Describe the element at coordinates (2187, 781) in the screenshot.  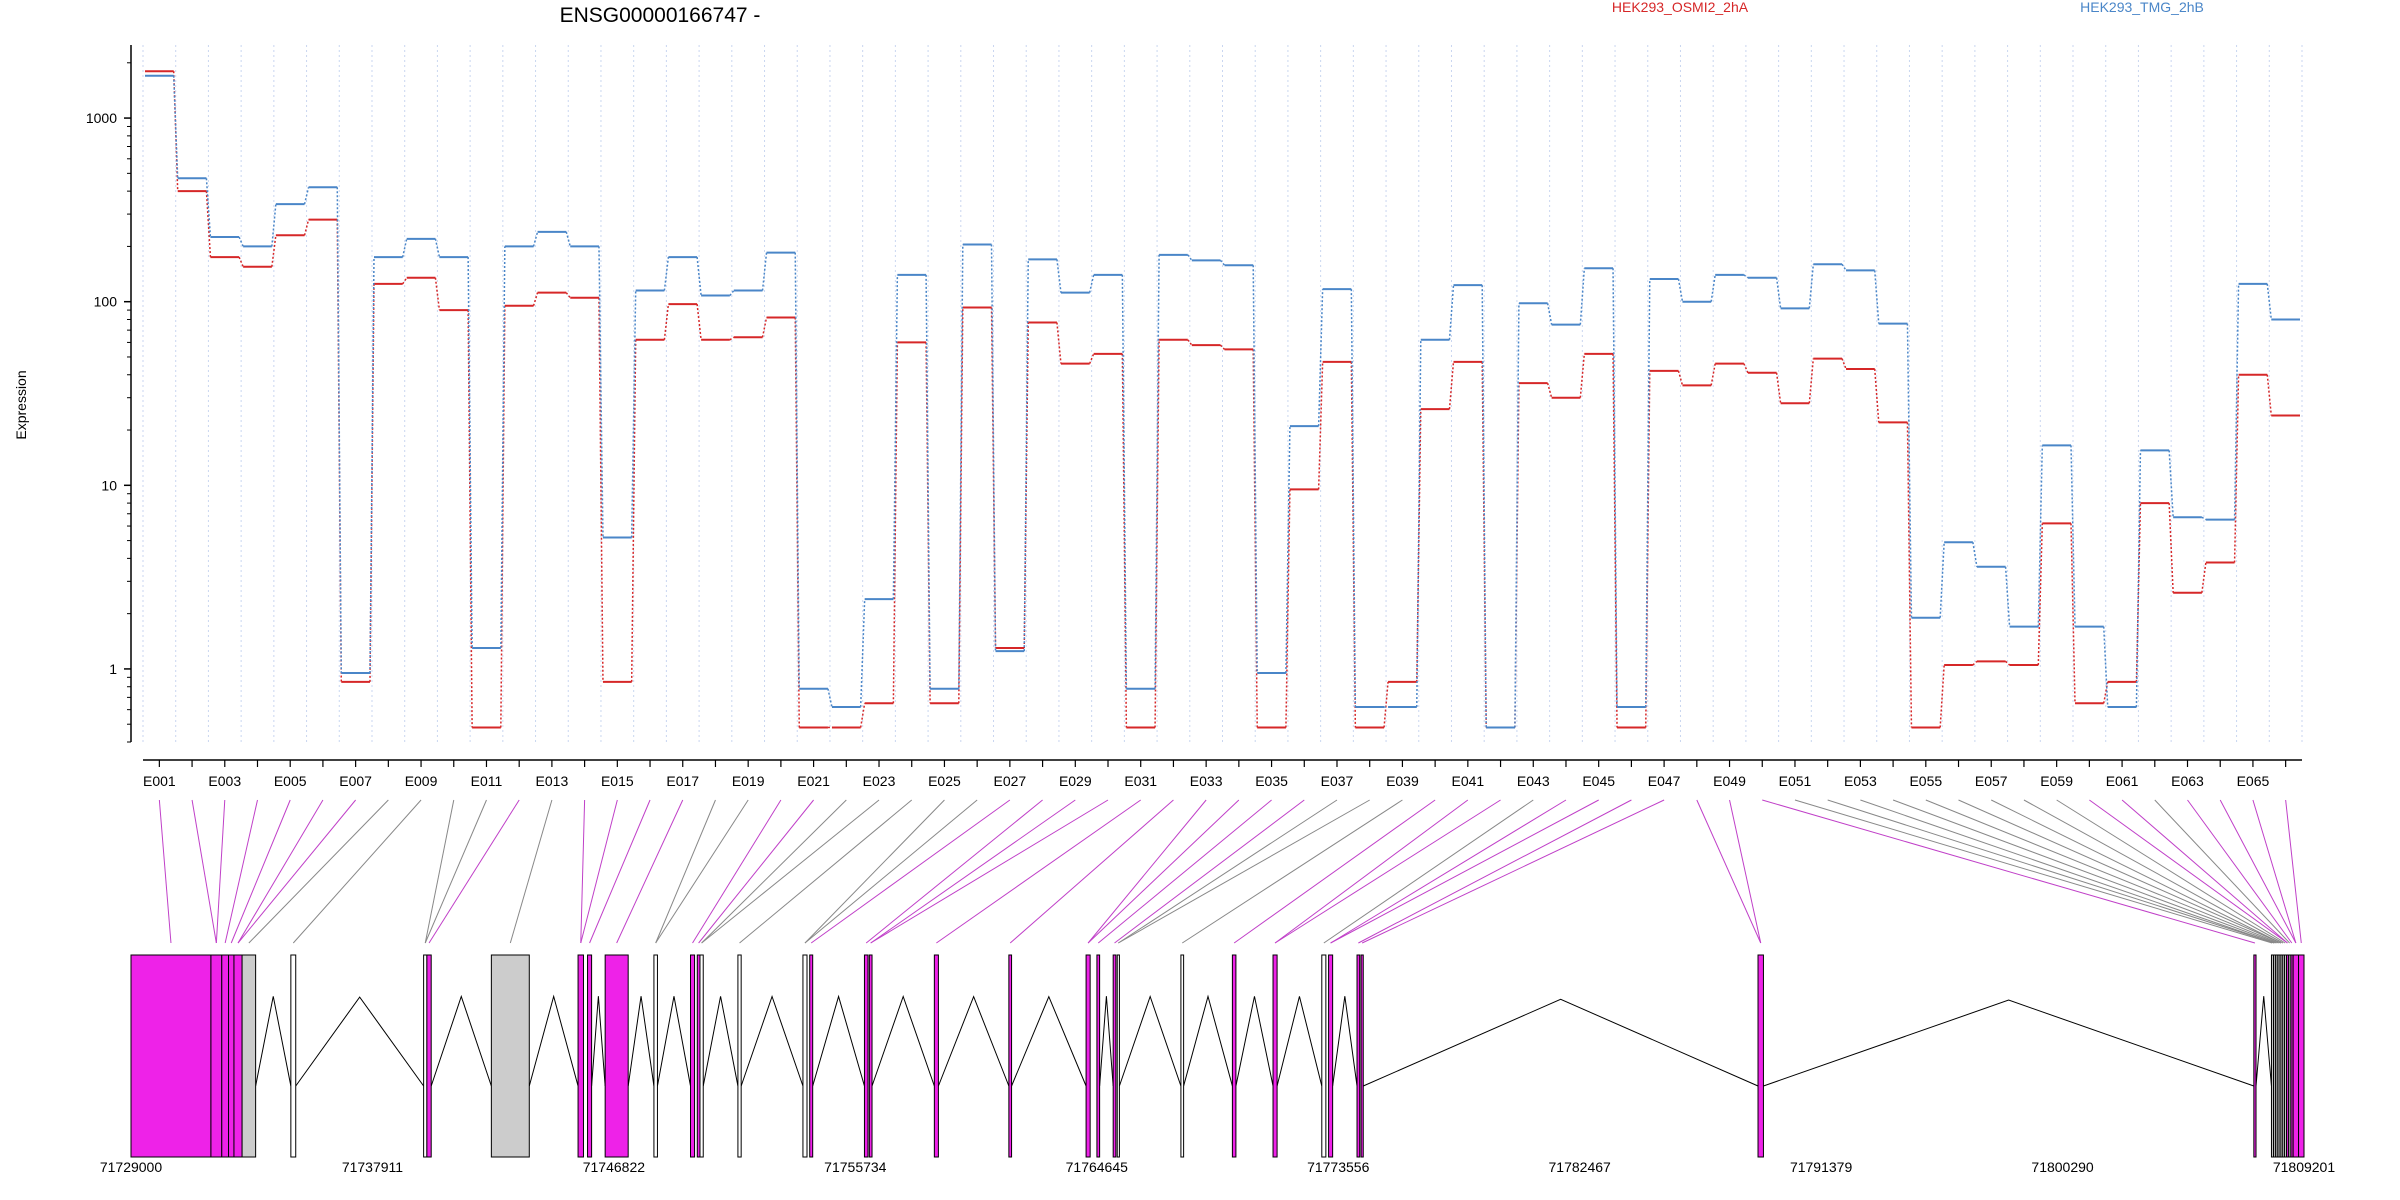
I see `x-tick-label: E063` at that location.